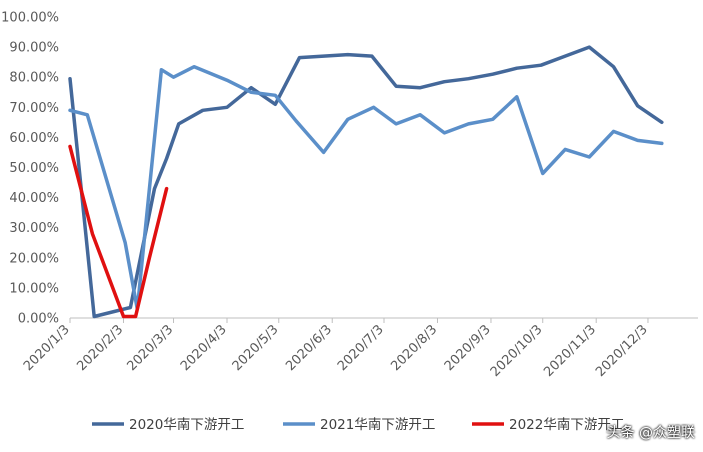  I want to click on x-tick-label: 2020/6/3, so click(309, 348).